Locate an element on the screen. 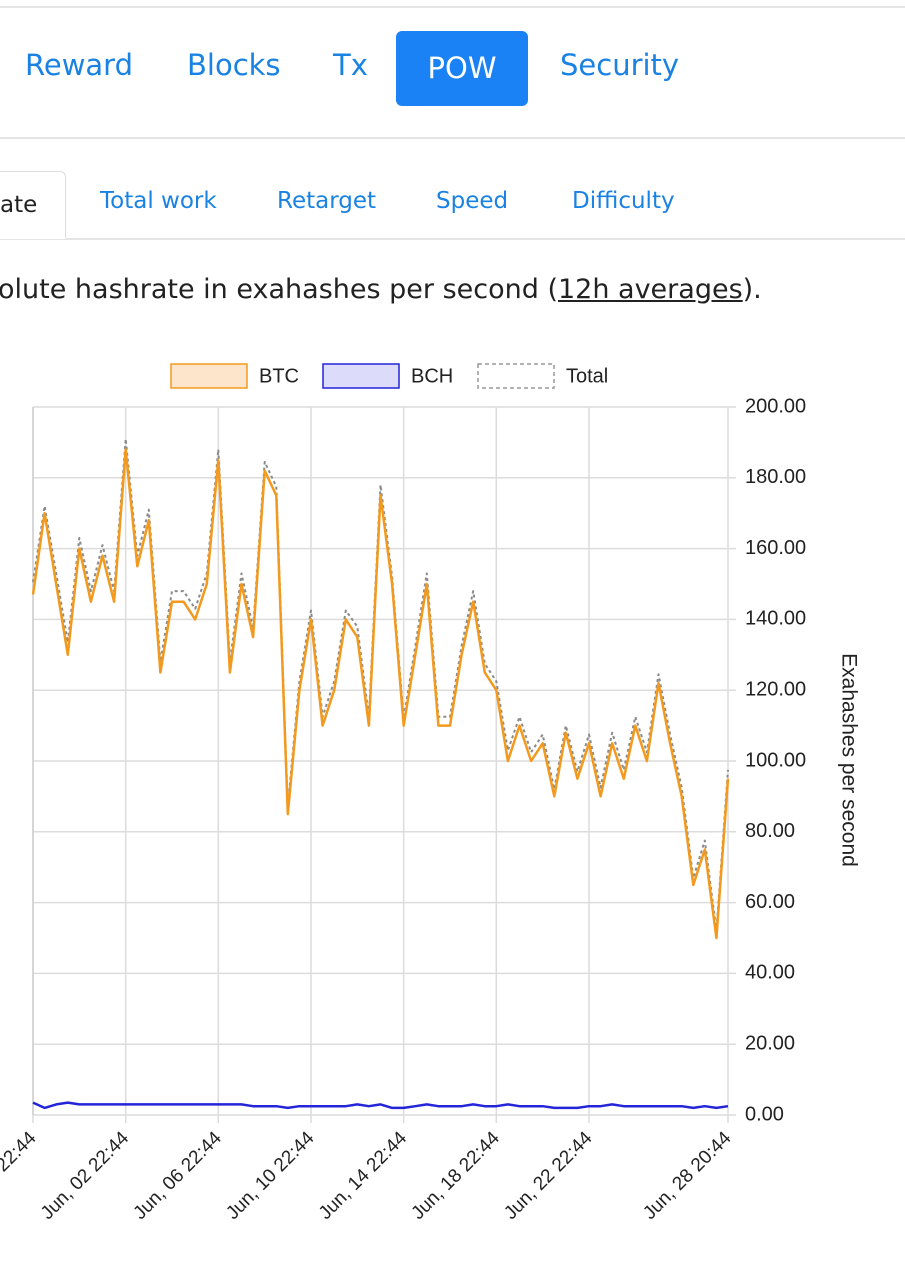  sub-tab: Total work is located at coordinates (158, 201).